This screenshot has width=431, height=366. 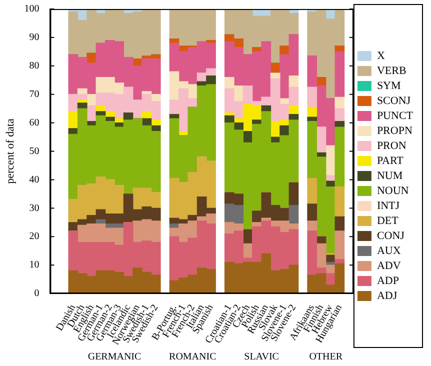 What do you see at coordinates (390, 160) in the screenshot?
I see `legend-label: PART` at bounding box center [390, 160].